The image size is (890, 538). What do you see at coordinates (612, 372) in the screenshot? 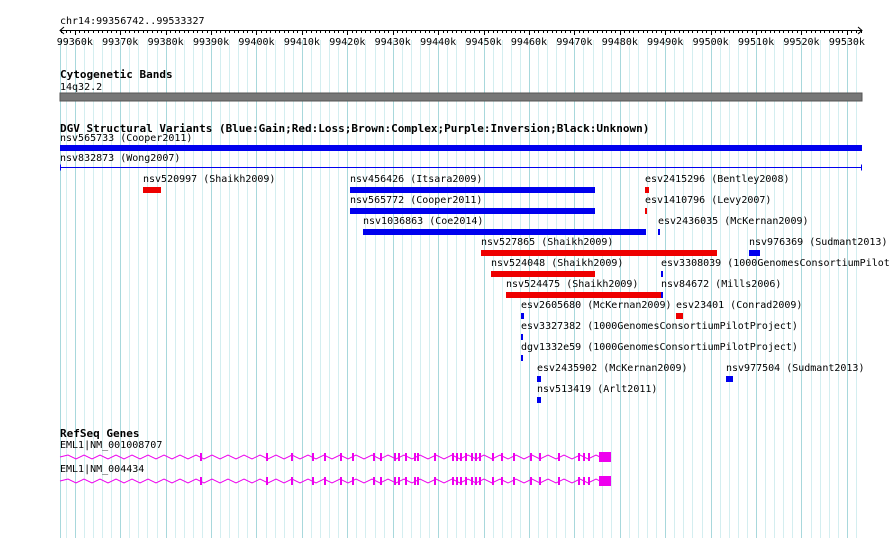
I see `dgv-feature: esv2435902 (McKernan2009)` at bounding box center [612, 372].